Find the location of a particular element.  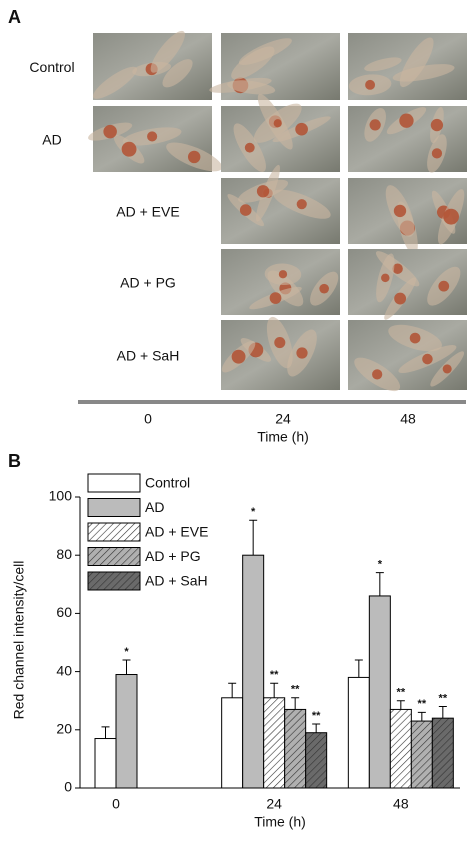

time-label: 24 is located at coordinates (283, 419).